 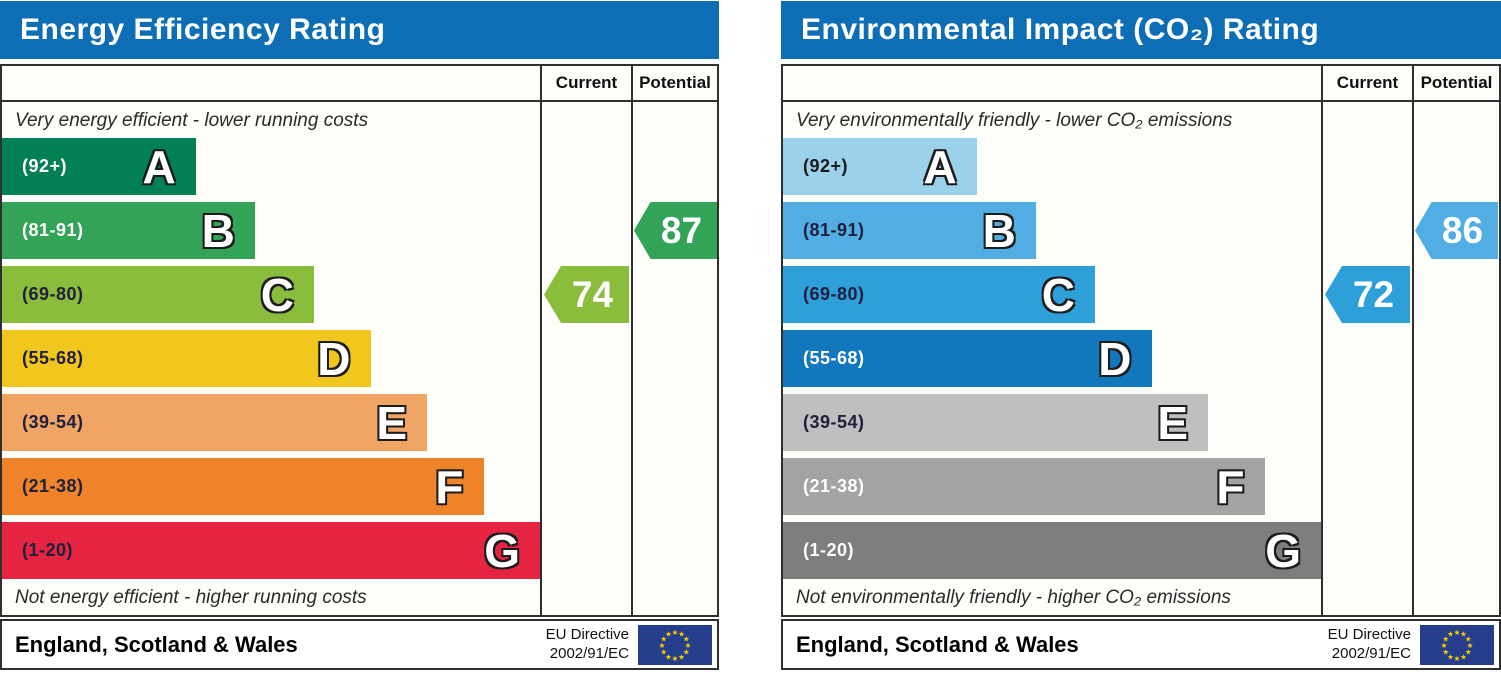 I want to click on current-rating-arrow: 74, so click(x=586, y=294).